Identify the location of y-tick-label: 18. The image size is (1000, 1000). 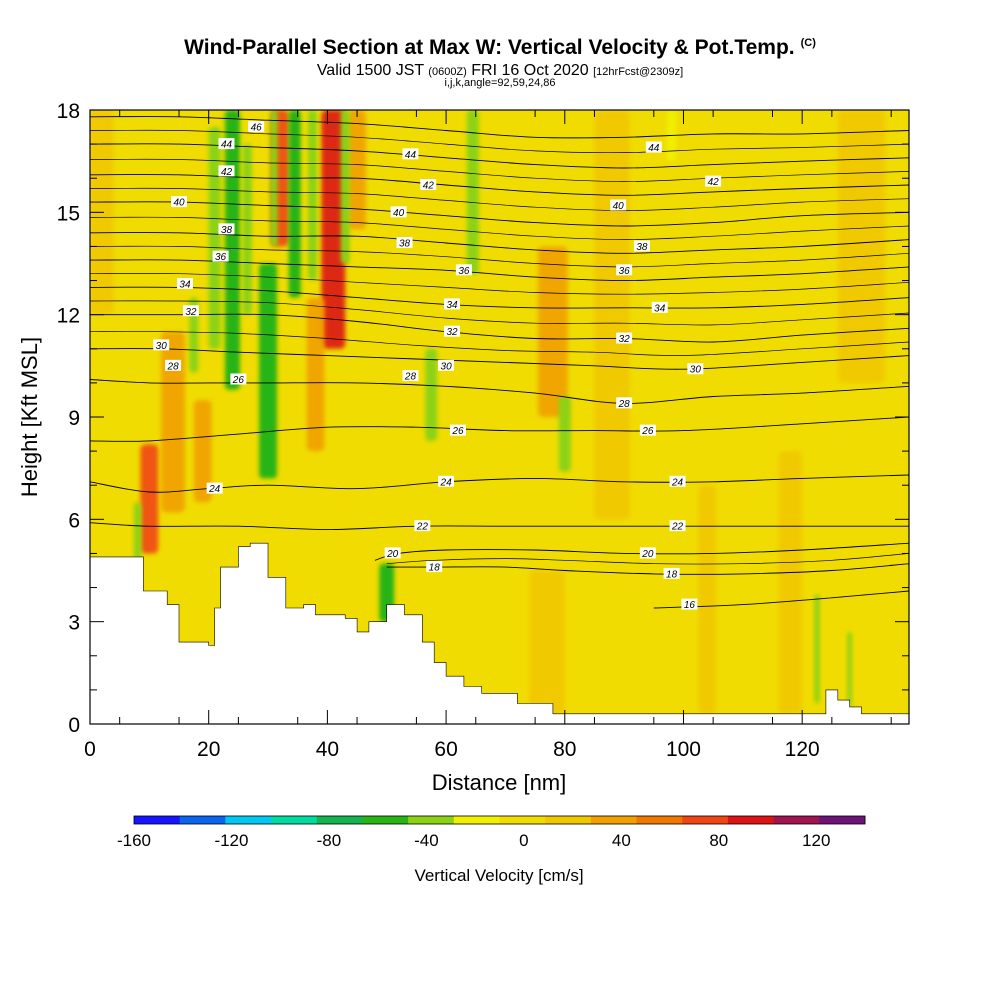
(68, 111).